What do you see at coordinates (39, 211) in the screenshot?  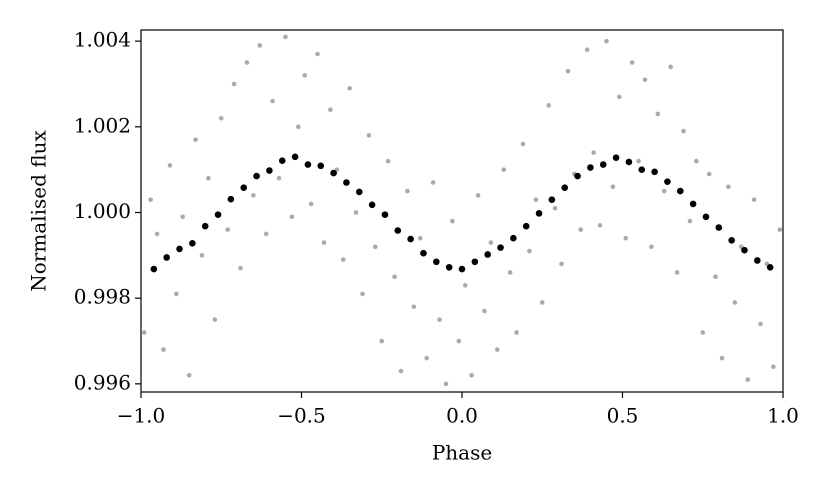 I see `y-axis-label: Normalised flux` at bounding box center [39, 211].